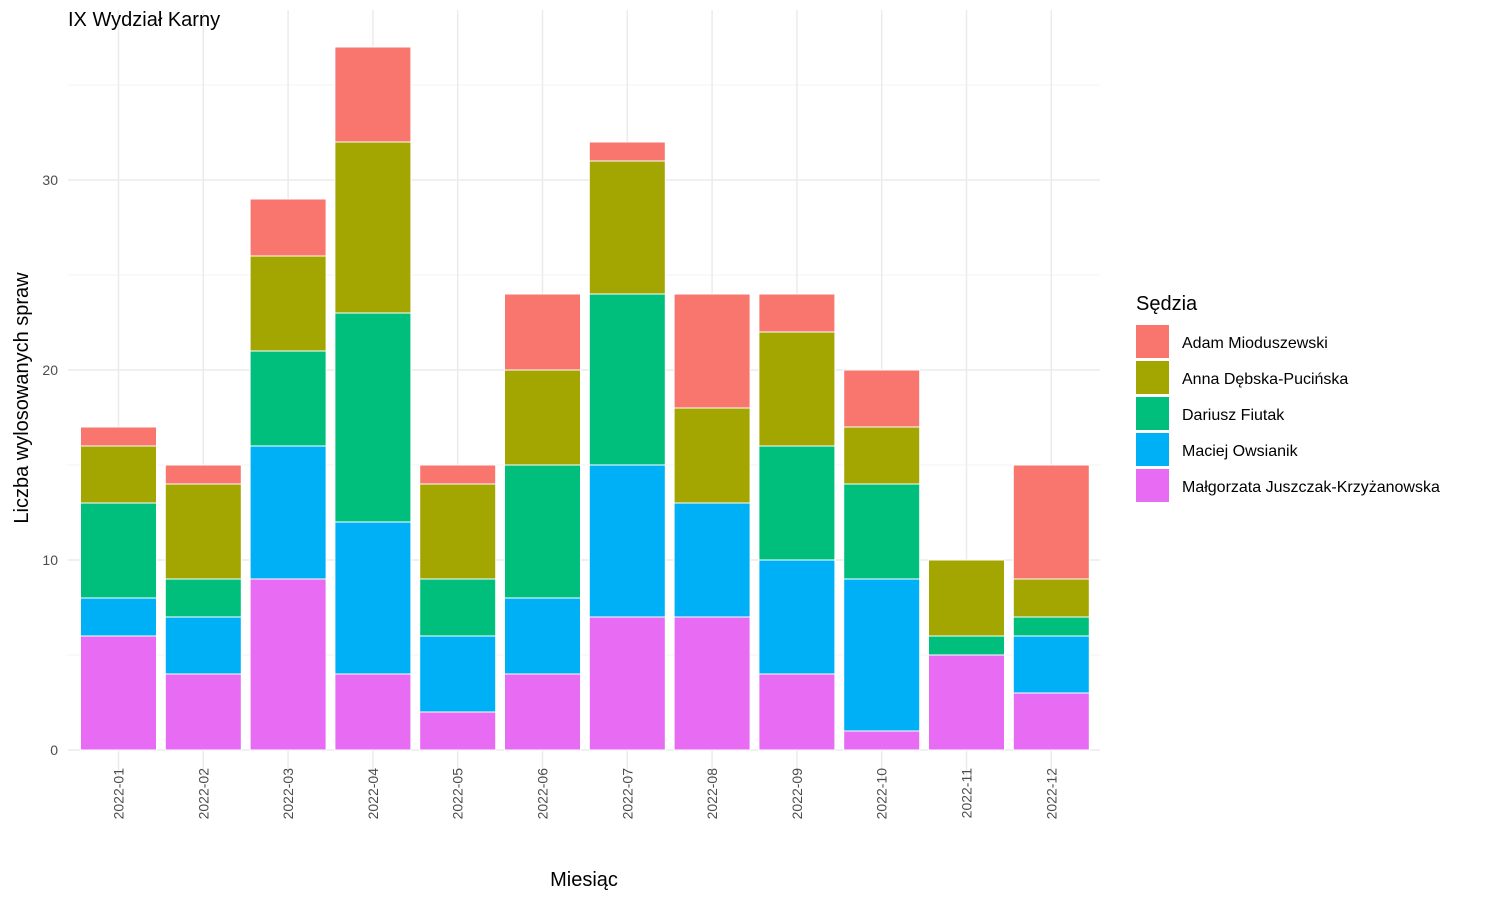 This screenshot has height=900, width=1500. Describe the element at coordinates (543, 794) in the screenshot. I see `x-tick-label: 2022-06` at that location.